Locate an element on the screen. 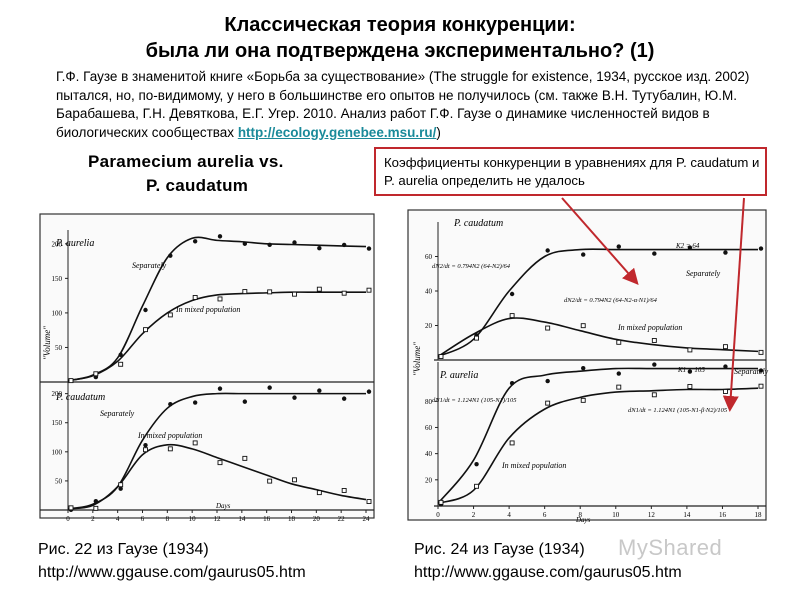 This screenshot has height=600, width=800. left-bottom-series-label: P. caudatum is located at coordinates (80, 397).